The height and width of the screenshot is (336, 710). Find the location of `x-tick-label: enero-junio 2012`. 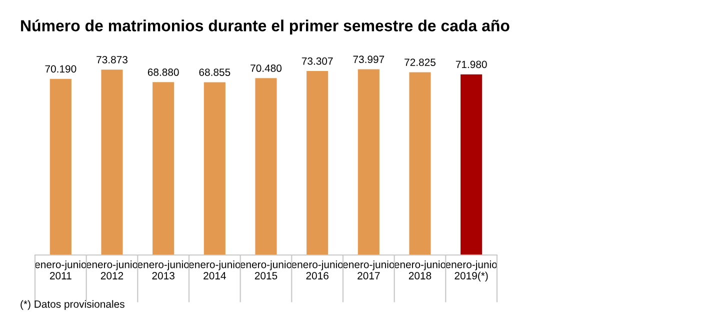

x-tick-label: enero-junio 2012 is located at coordinates (112, 270).